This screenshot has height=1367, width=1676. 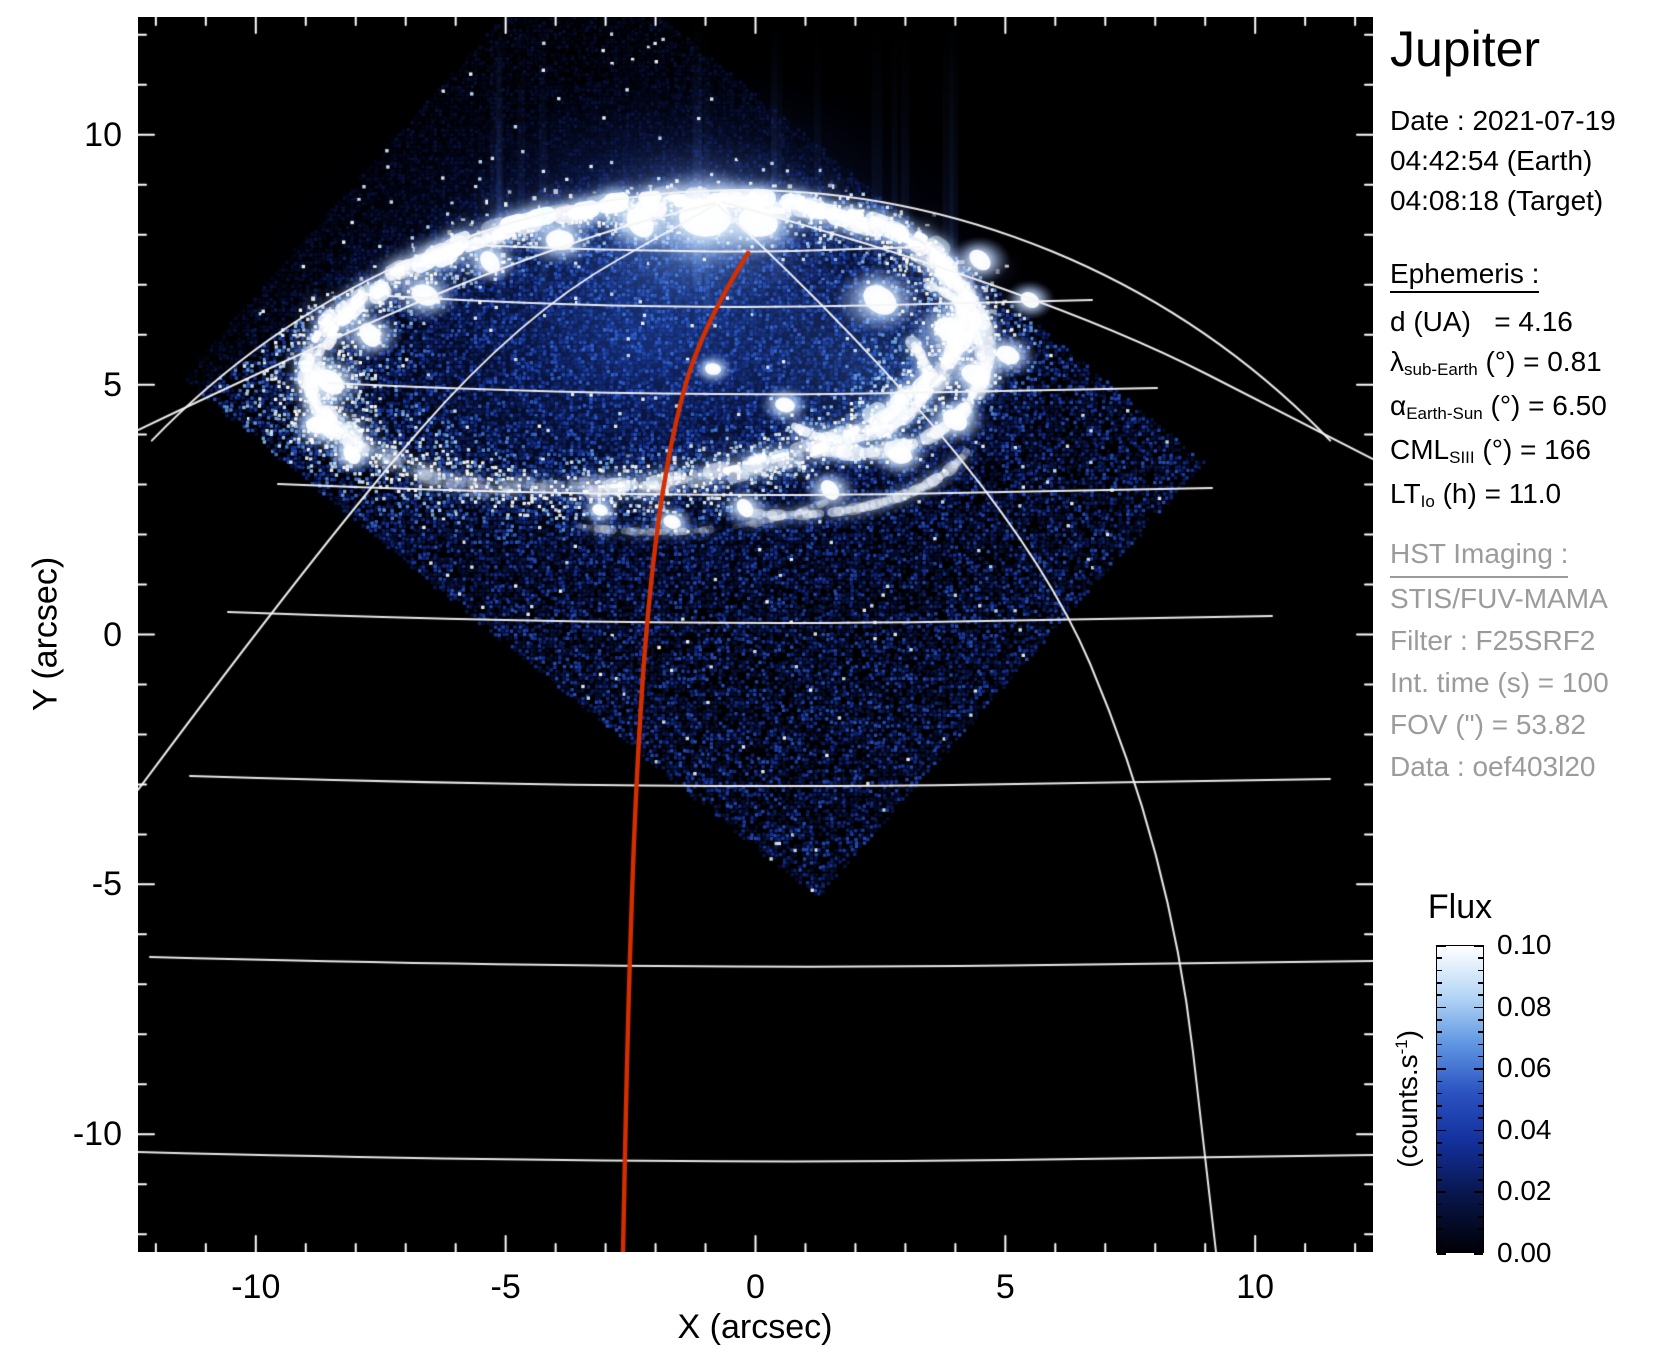 I want to click on colorbar-tick-0.04: 0.04, so click(x=1524, y=1129).